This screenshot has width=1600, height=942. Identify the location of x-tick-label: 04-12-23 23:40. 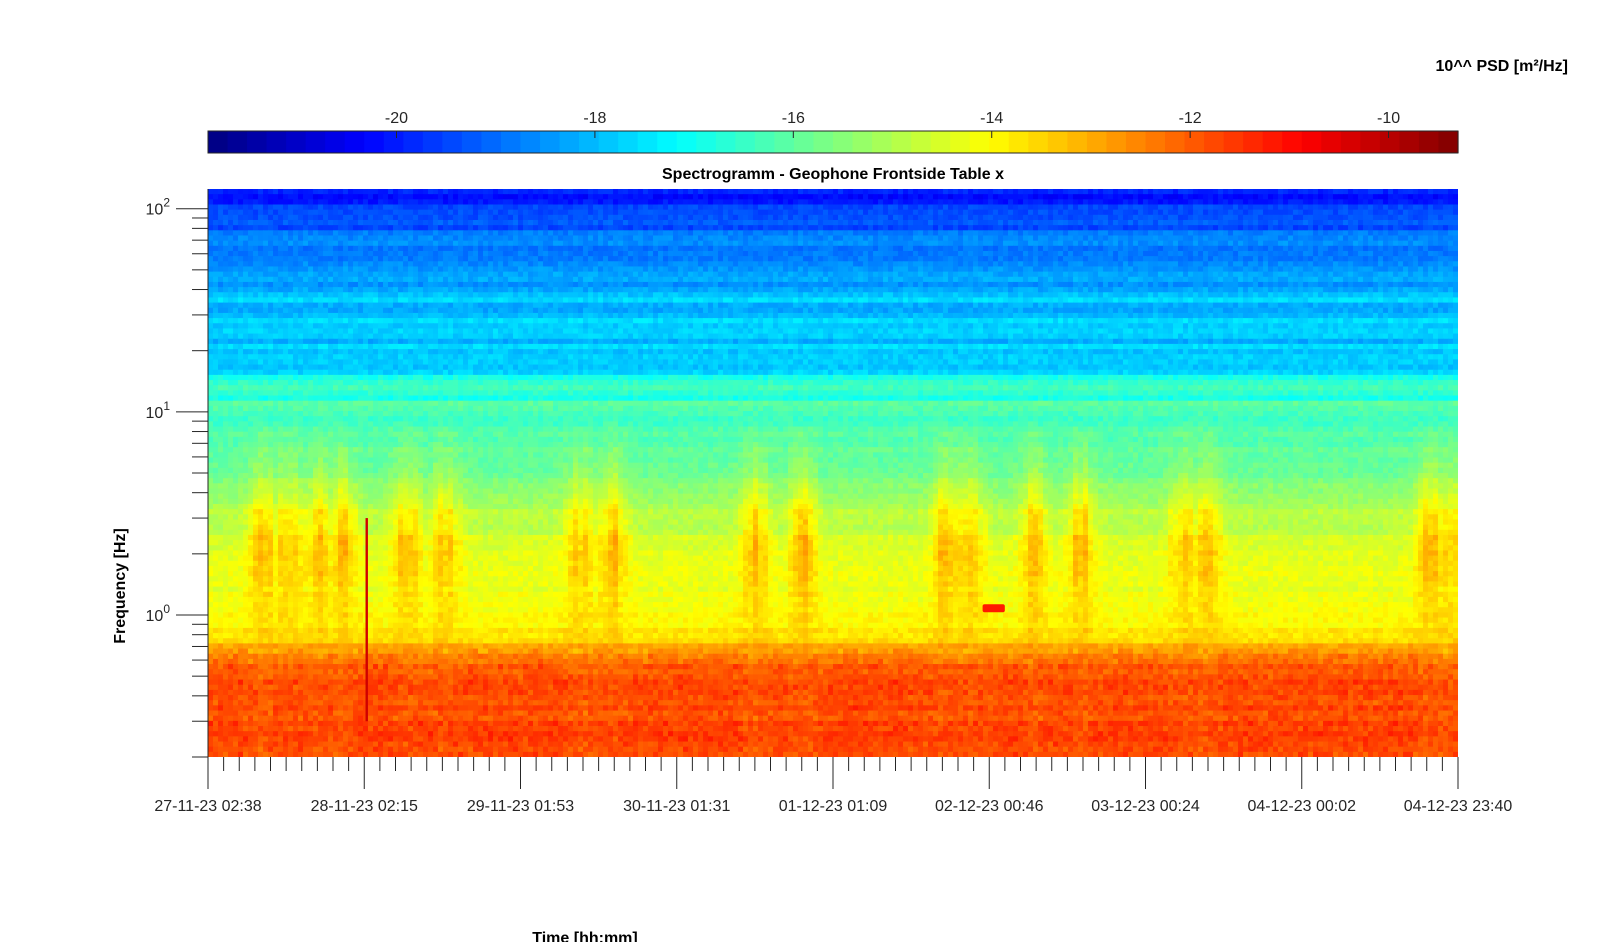
(1458, 806).